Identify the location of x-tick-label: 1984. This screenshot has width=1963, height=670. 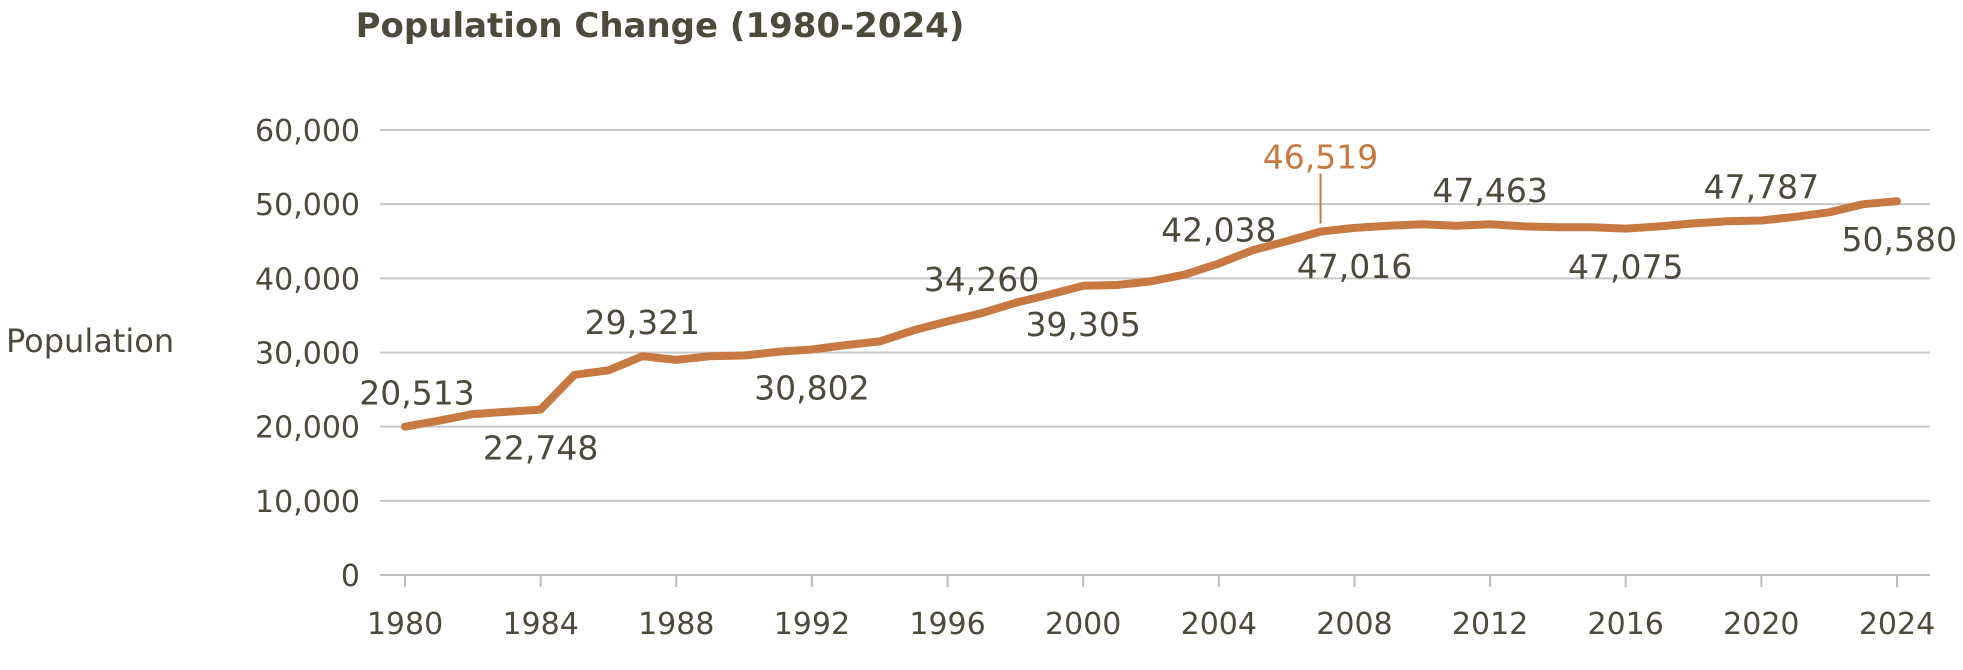
(540, 624).